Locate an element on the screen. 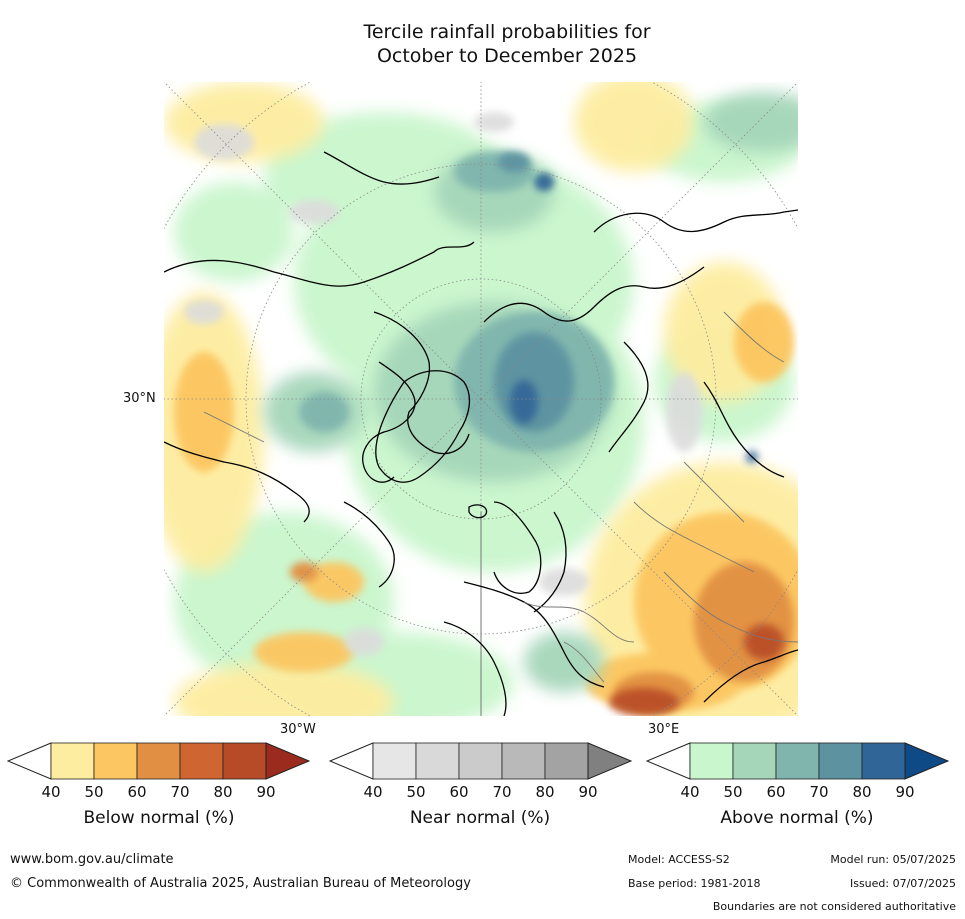 The image size is (965, 919). below-tick-40: 40 is located at coordinates (51, 792).